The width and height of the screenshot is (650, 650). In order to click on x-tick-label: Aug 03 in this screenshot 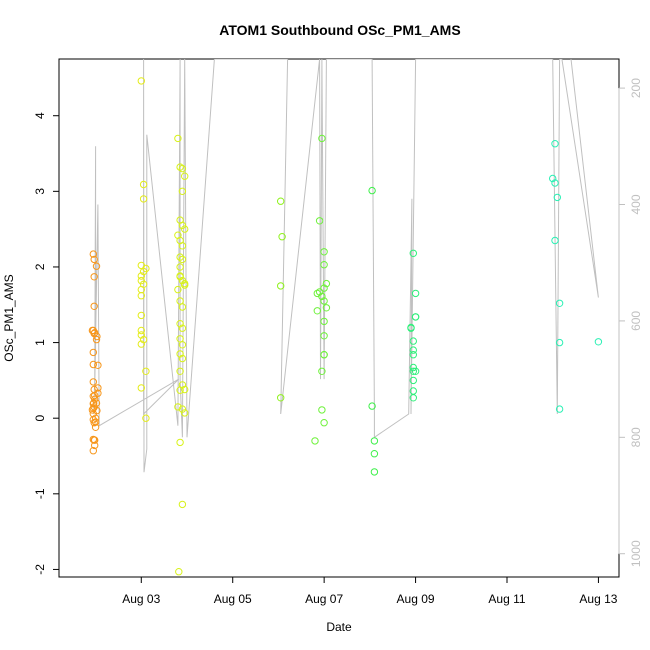, I will do `click(141, 599)`.